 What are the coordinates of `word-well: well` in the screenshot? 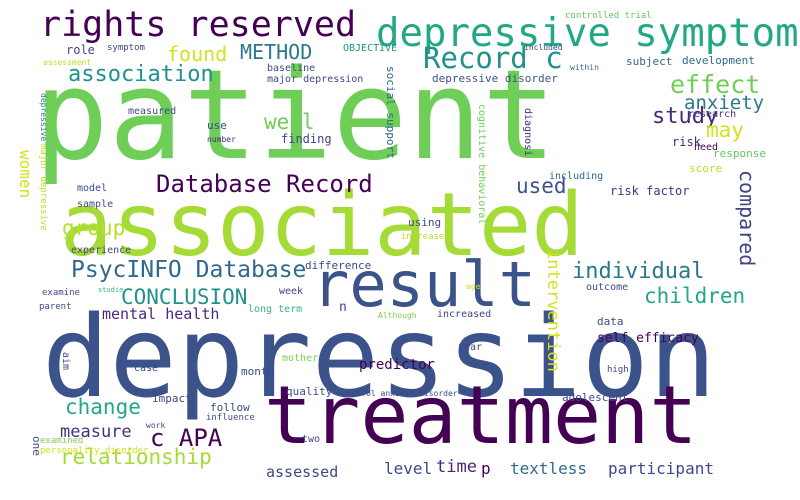 It's located at (289, 122).